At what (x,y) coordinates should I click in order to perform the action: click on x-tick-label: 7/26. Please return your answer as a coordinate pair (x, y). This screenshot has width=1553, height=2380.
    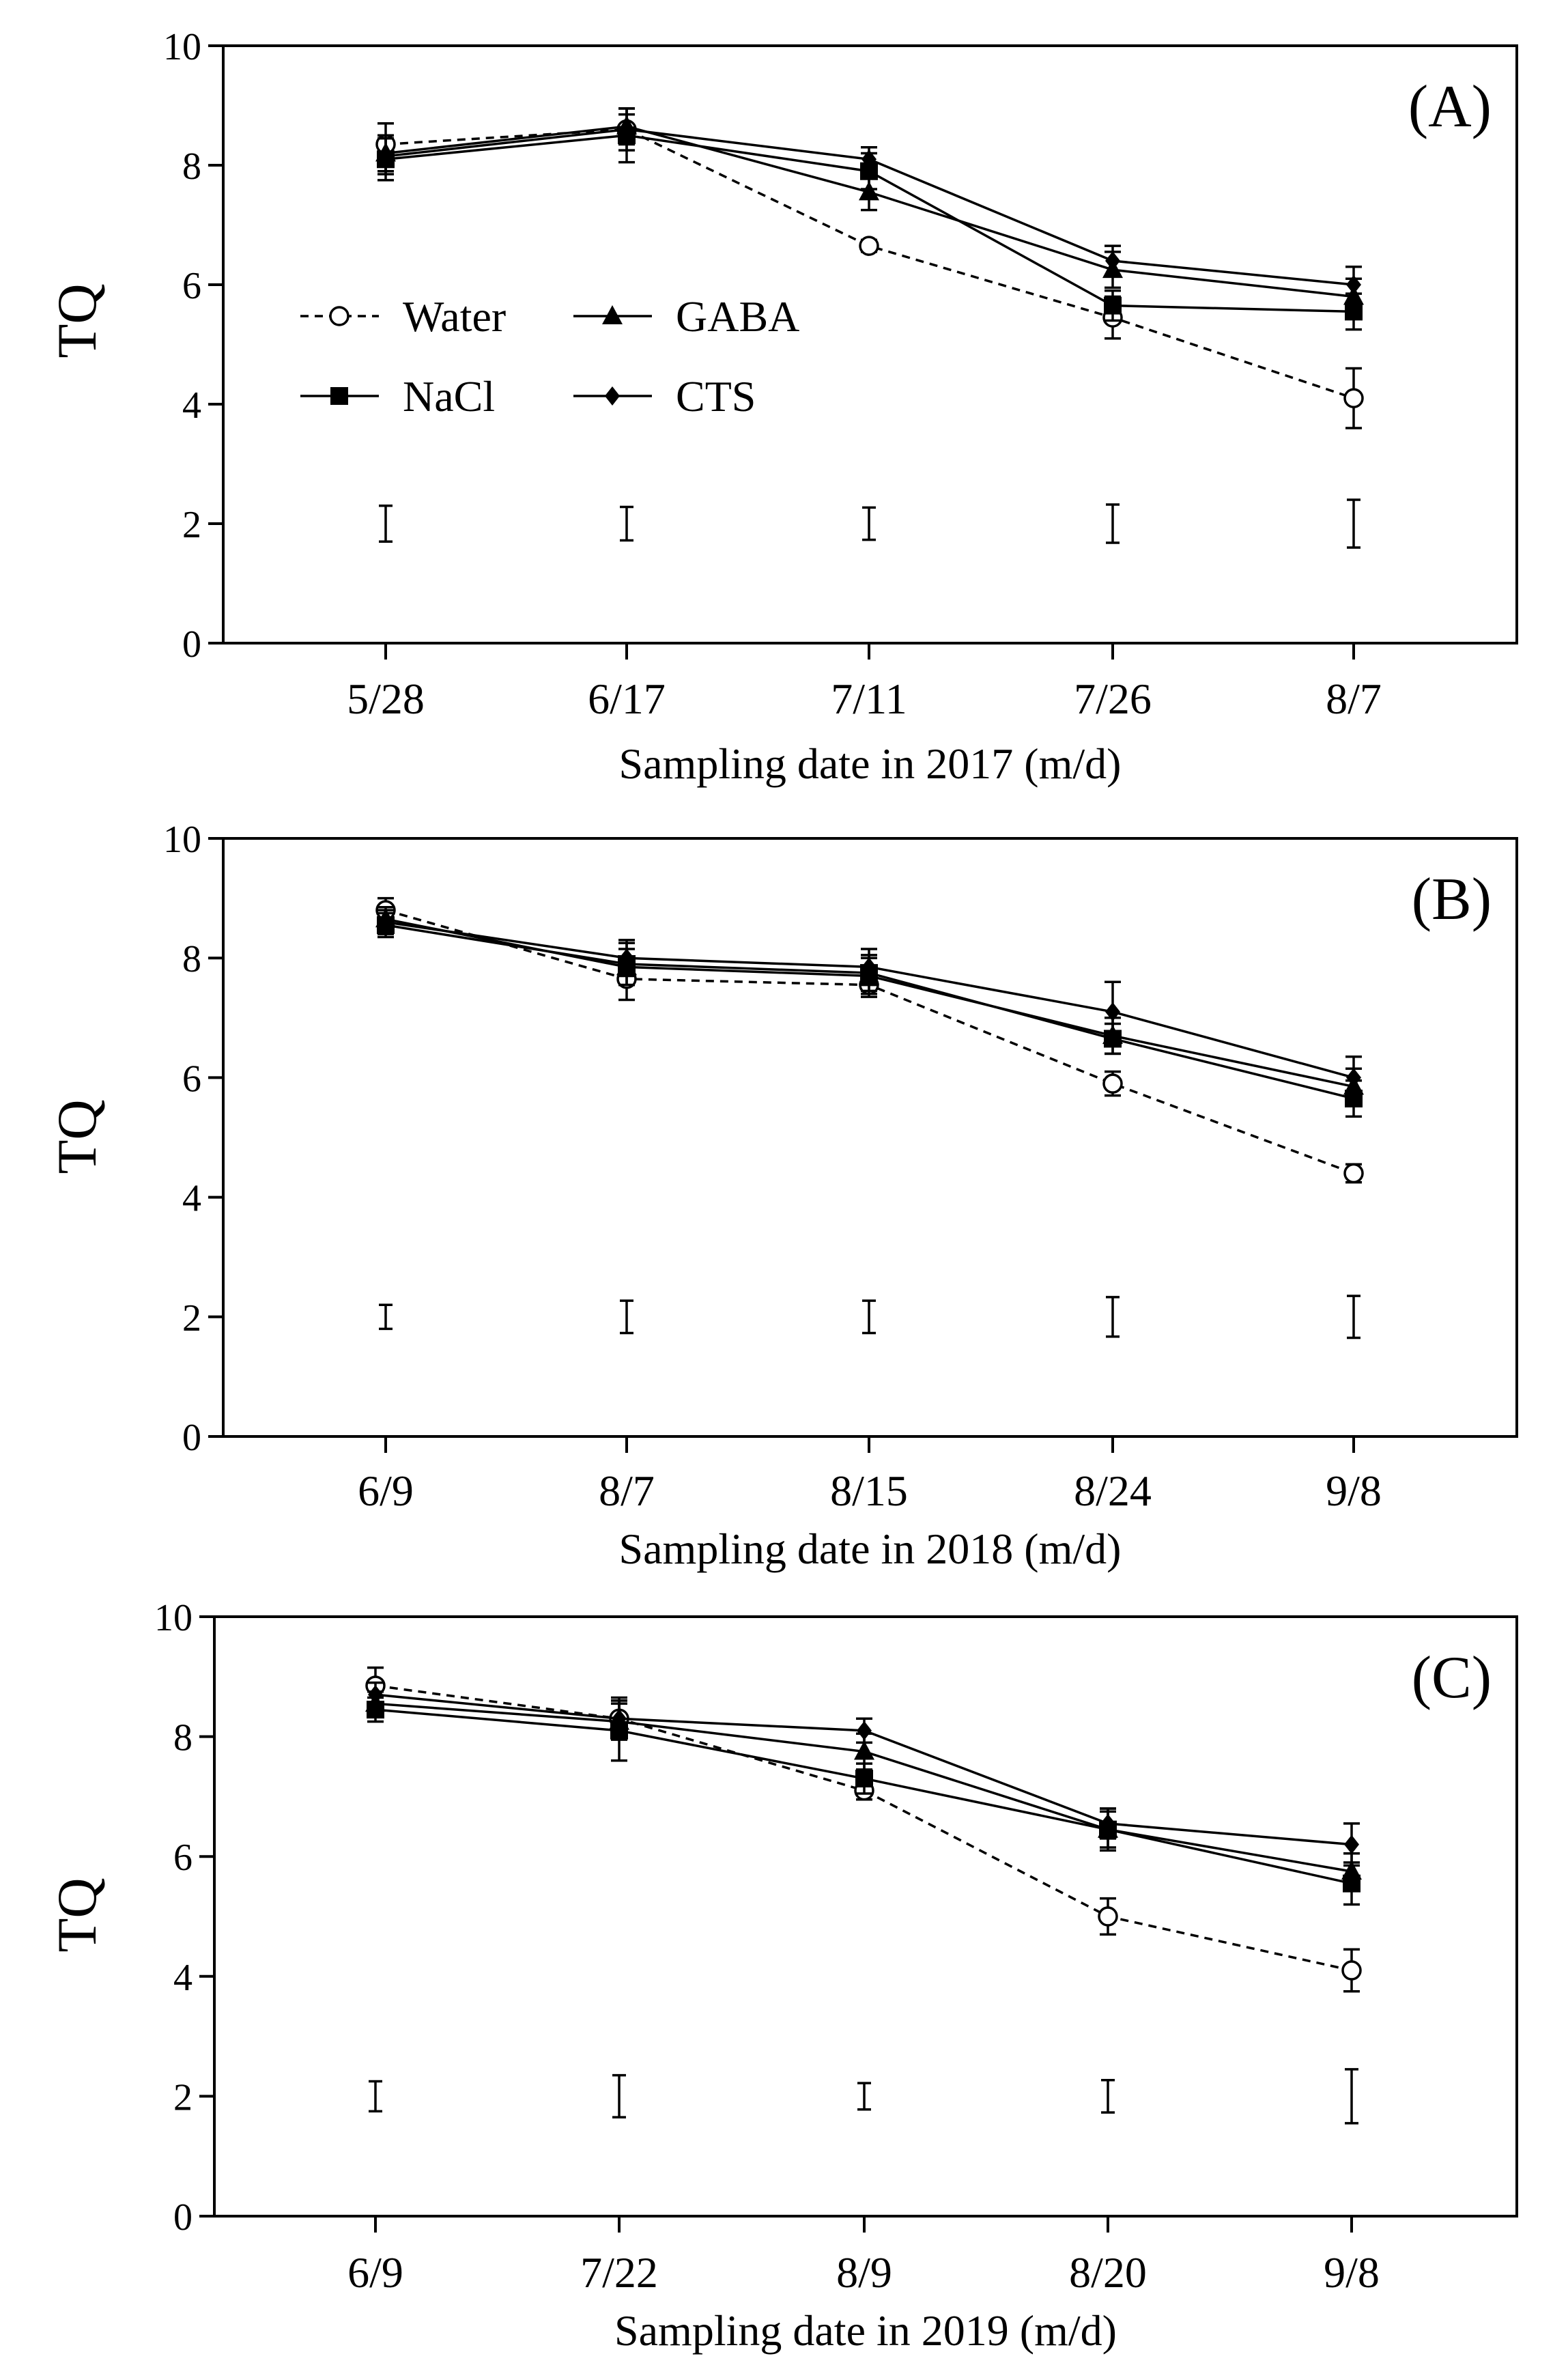
    Looking at the image, I should click on (1113, 699).